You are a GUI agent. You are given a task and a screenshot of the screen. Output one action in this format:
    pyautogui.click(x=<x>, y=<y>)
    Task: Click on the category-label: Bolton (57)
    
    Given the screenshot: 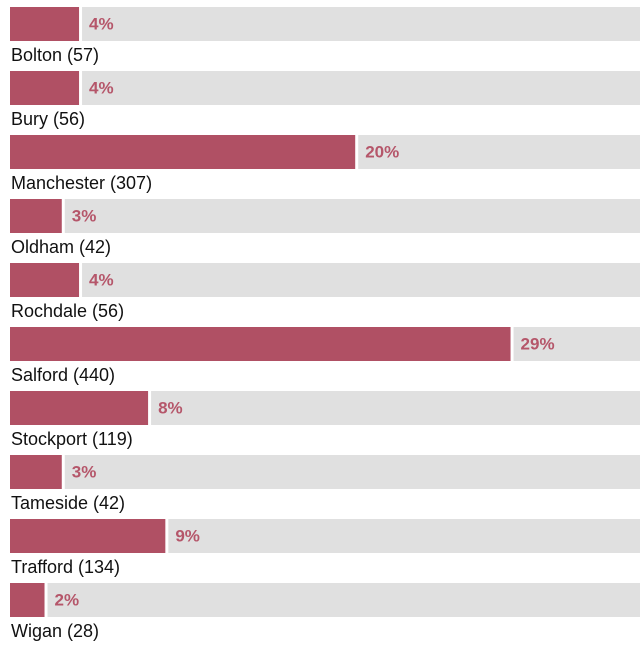 What is the action you would take?
    pyautogui.click(x=55, y=55)
    